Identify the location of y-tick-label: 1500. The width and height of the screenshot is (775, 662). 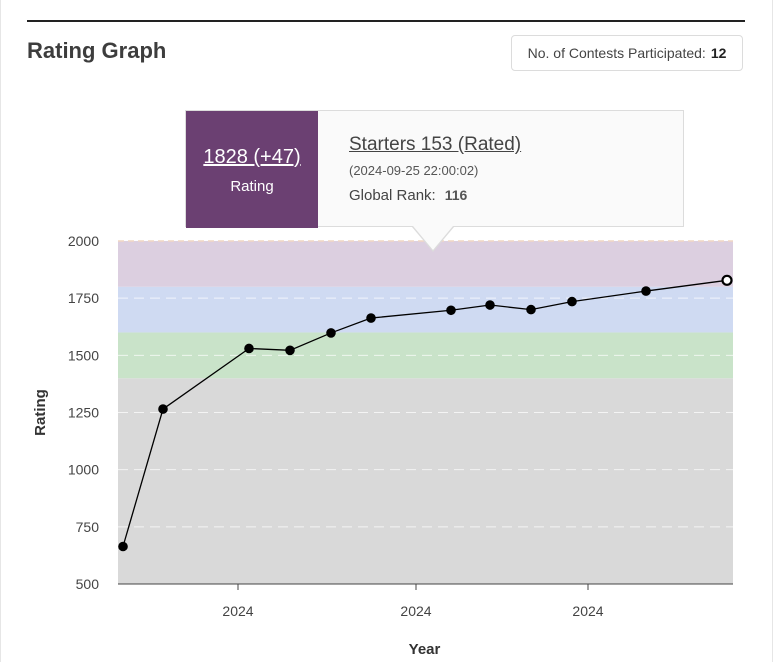
(83, 355).